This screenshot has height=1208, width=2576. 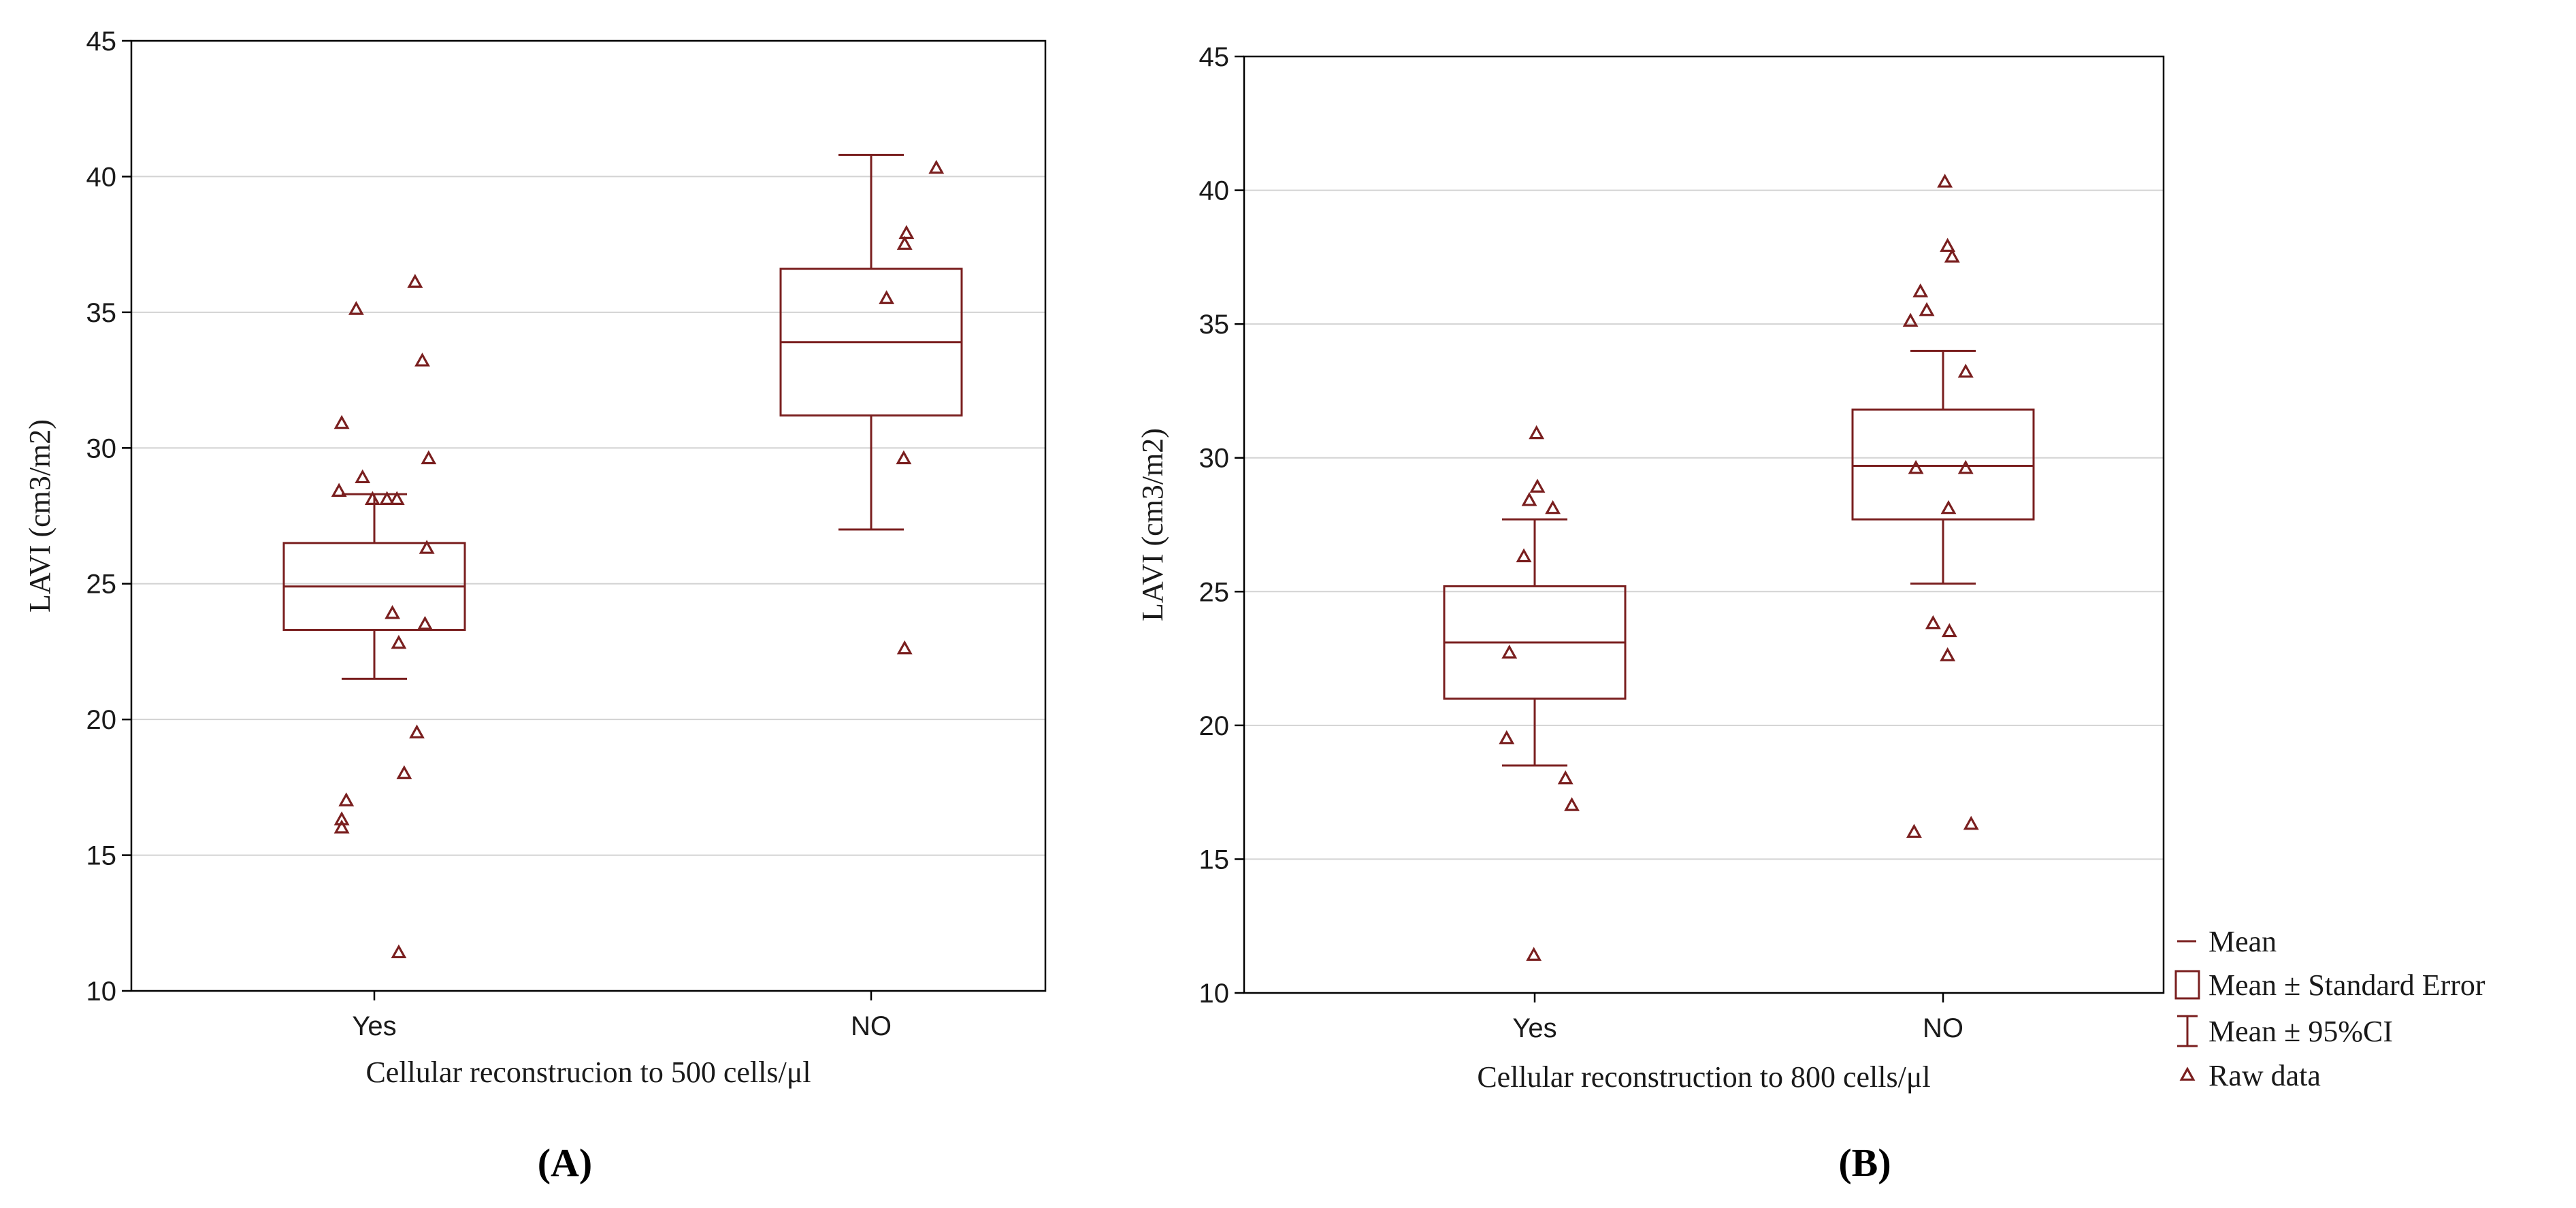 What do you see at coordinates (2346, 985) in the screenshot?
I see `legend-label-se: Mean ± Standard Error` at bounding box center [2346, 985].